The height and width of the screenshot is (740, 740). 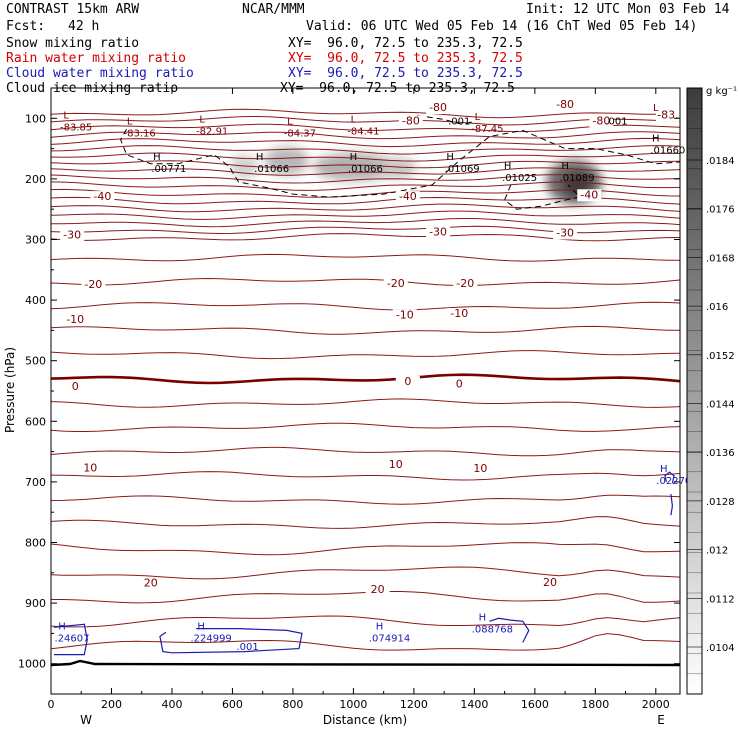 I want to click on temperature-contour-label: -20, so click(x=93, y=284).